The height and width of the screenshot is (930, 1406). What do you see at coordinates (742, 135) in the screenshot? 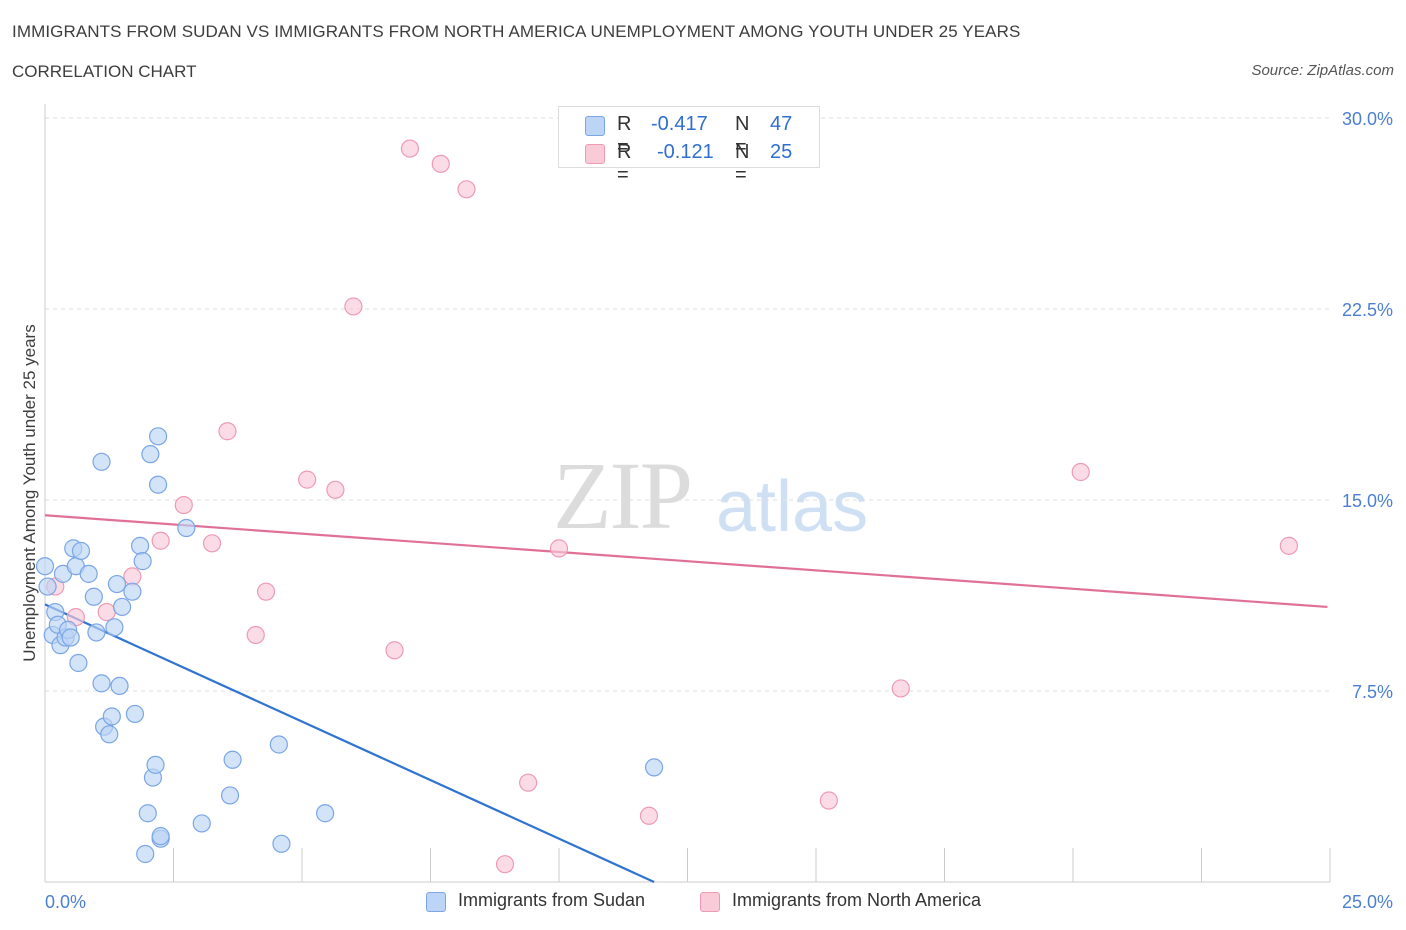
I see `sudan-n-label: N =` at bounding box center [742, 135].